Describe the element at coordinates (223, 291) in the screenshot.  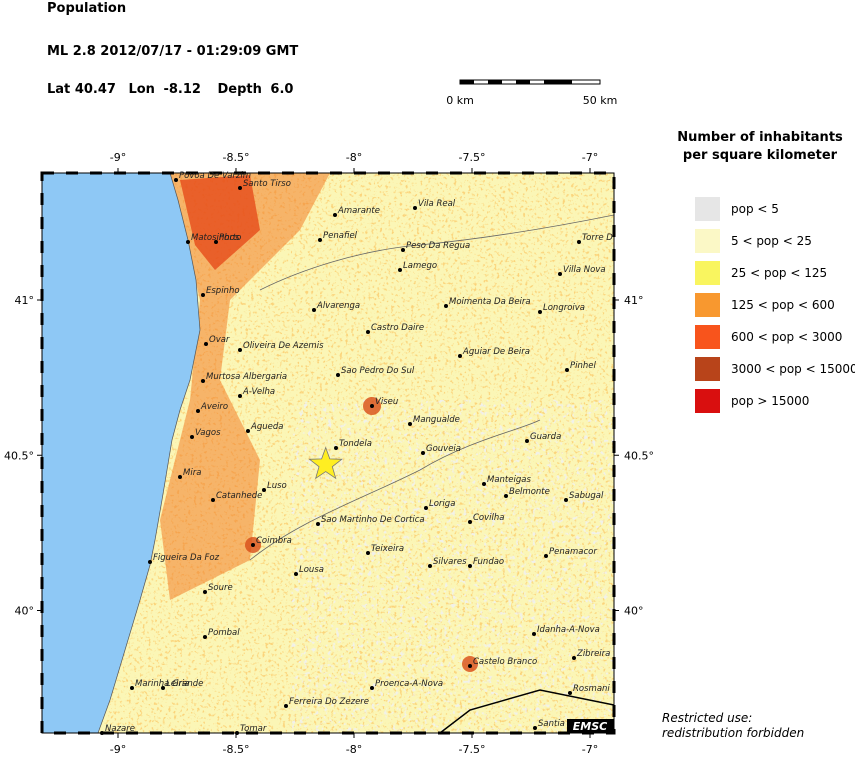
I see `town-label: Espinho` at that location.